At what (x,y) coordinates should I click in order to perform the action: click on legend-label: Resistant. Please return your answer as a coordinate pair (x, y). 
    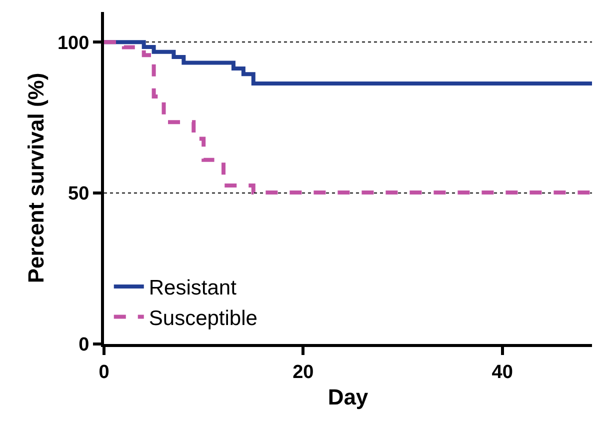
    Looking at the image, I should click on (192, 288).